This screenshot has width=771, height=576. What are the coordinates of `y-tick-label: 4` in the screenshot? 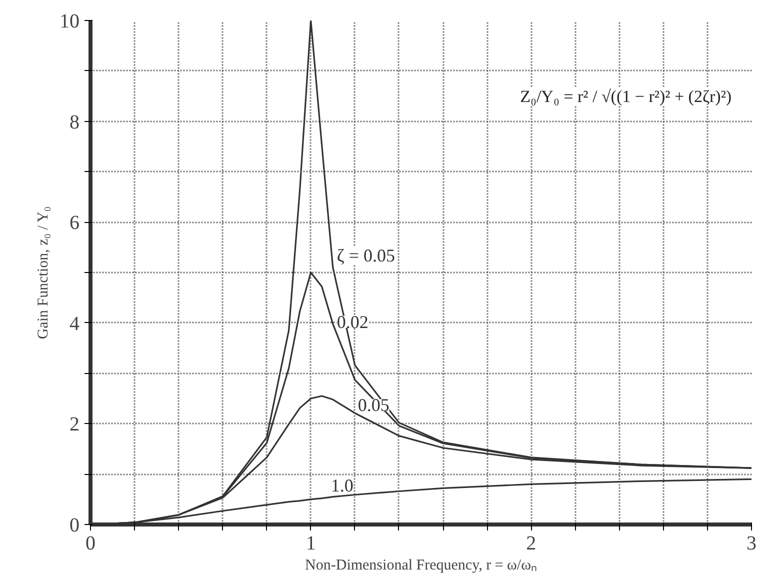 It's located at (75, 323).